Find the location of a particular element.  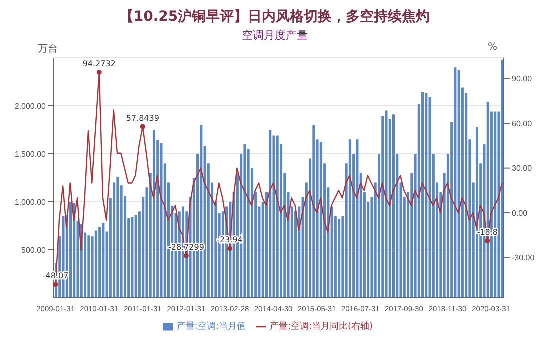

data-label: 57.8439 is located at coordinates (143, 118).